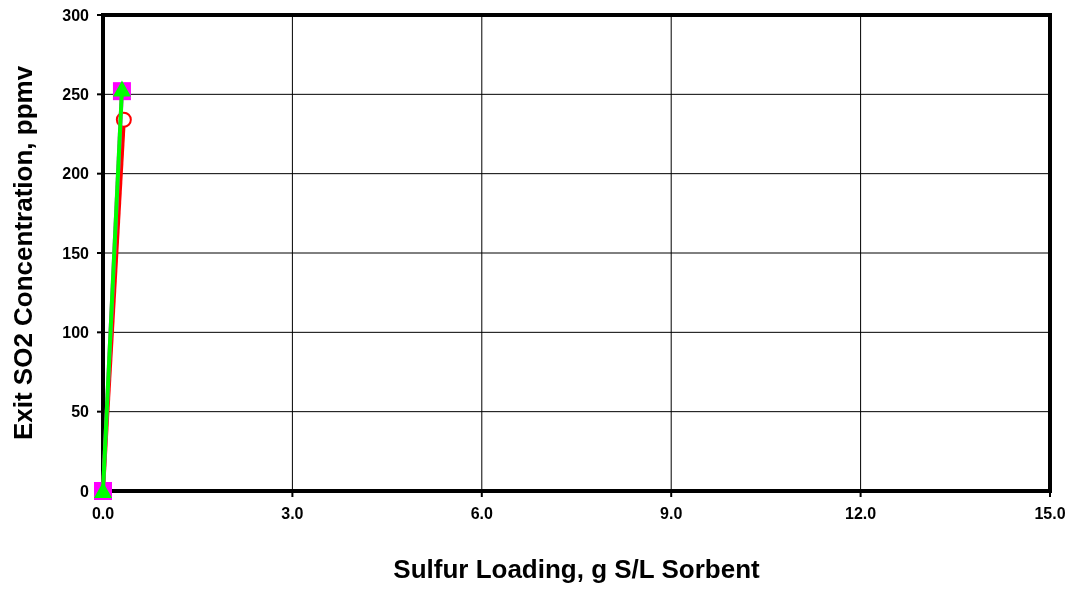  I want to click on y-tick-label: 50, so click(80, 412).